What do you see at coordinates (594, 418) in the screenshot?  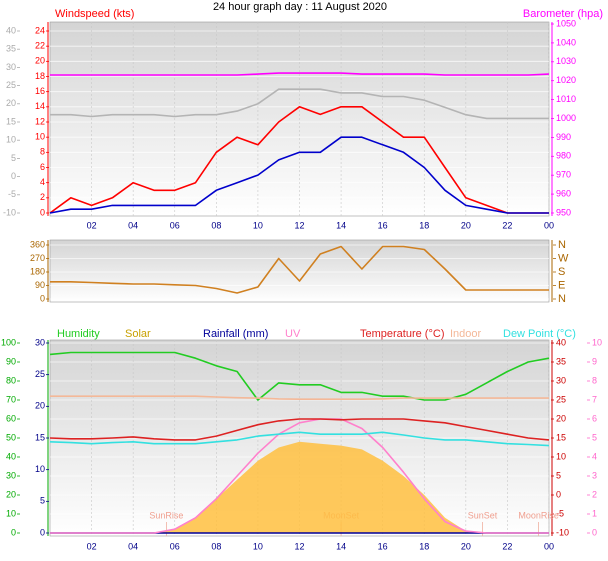 I see `y4-tick-label: 6` at bounding box center [594, 418].